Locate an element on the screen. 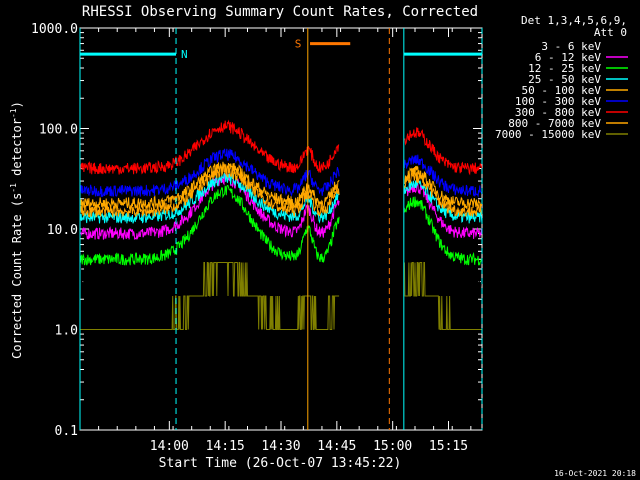  x-tick-label: 15:15 is located at coordinates (448, 446).